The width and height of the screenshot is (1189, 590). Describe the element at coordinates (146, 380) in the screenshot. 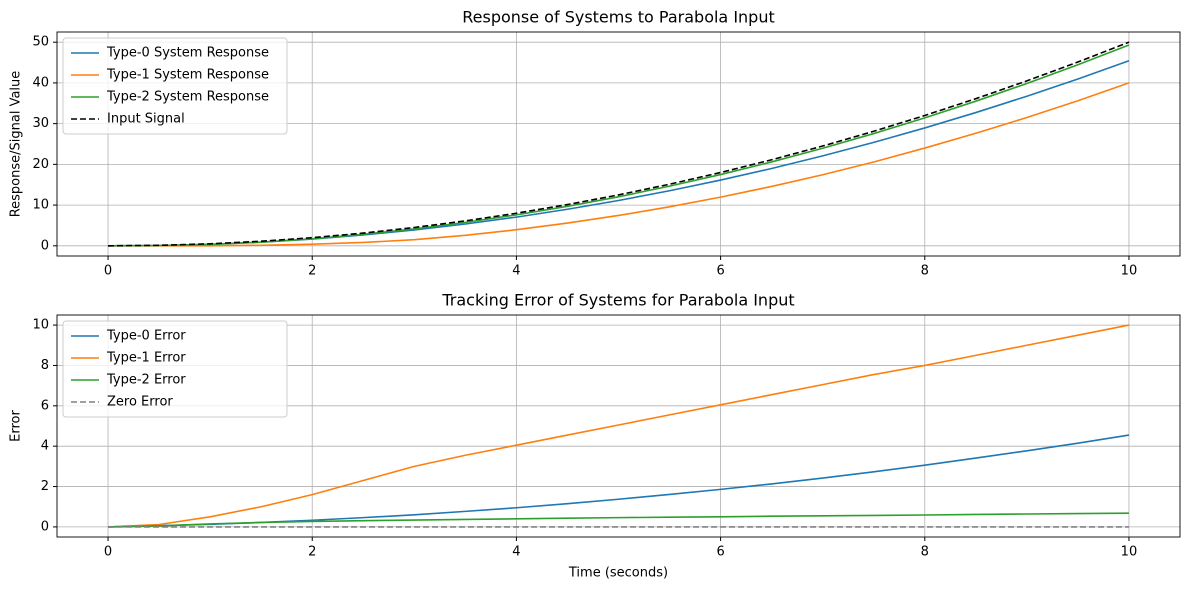

I see `legend-label: Type-2 Error` at that location.